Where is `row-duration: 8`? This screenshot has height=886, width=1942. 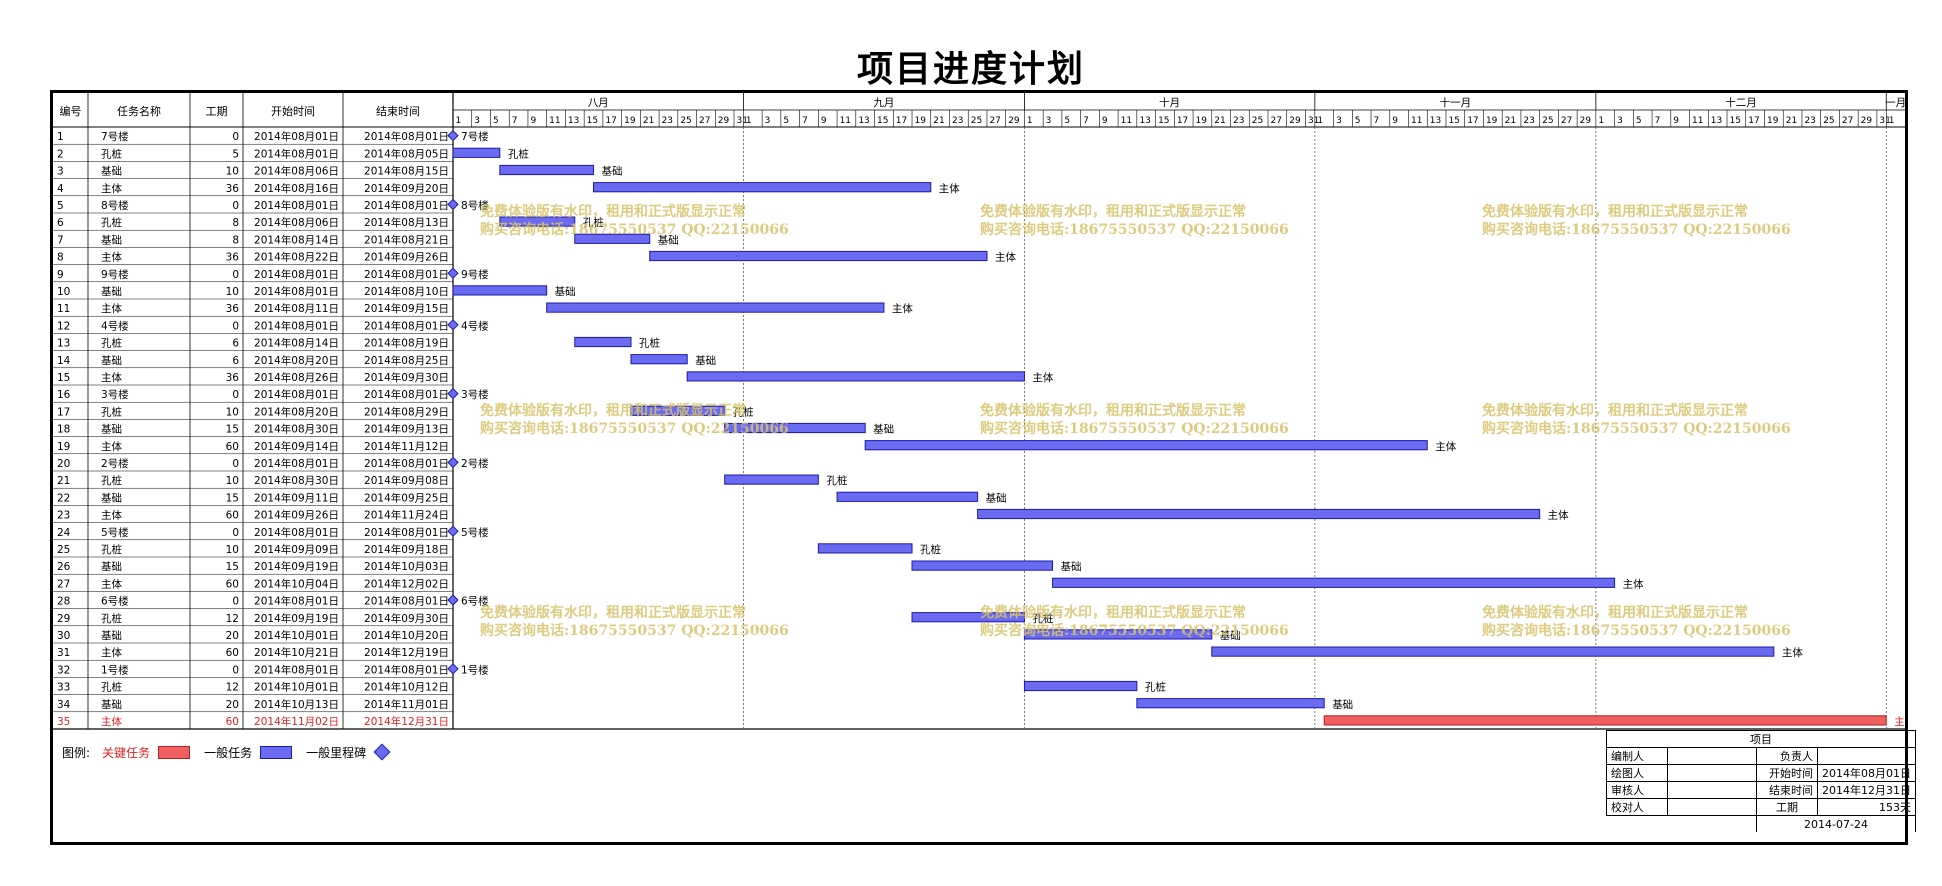 row-duration: 8 is located at coordinates (235, 223).